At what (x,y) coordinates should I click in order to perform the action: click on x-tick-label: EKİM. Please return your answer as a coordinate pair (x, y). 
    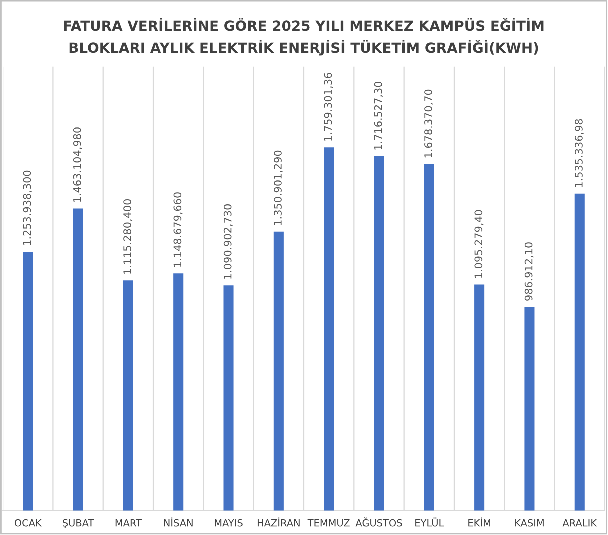
    Looking at the image, I should click on (479, 522).